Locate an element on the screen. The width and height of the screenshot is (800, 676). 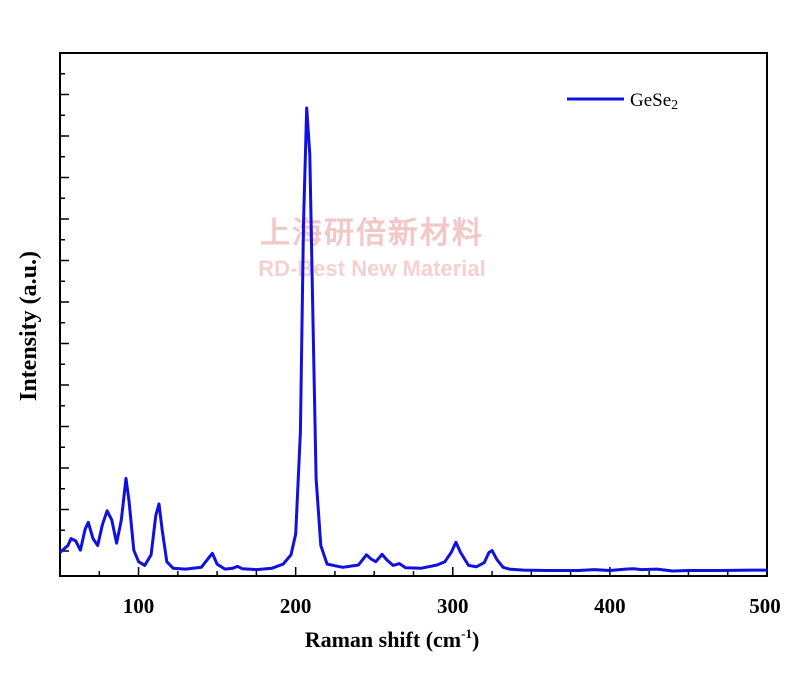
x-axis-tick-labels: 100 200 300 400 500 is located at coordinates (452, 606).